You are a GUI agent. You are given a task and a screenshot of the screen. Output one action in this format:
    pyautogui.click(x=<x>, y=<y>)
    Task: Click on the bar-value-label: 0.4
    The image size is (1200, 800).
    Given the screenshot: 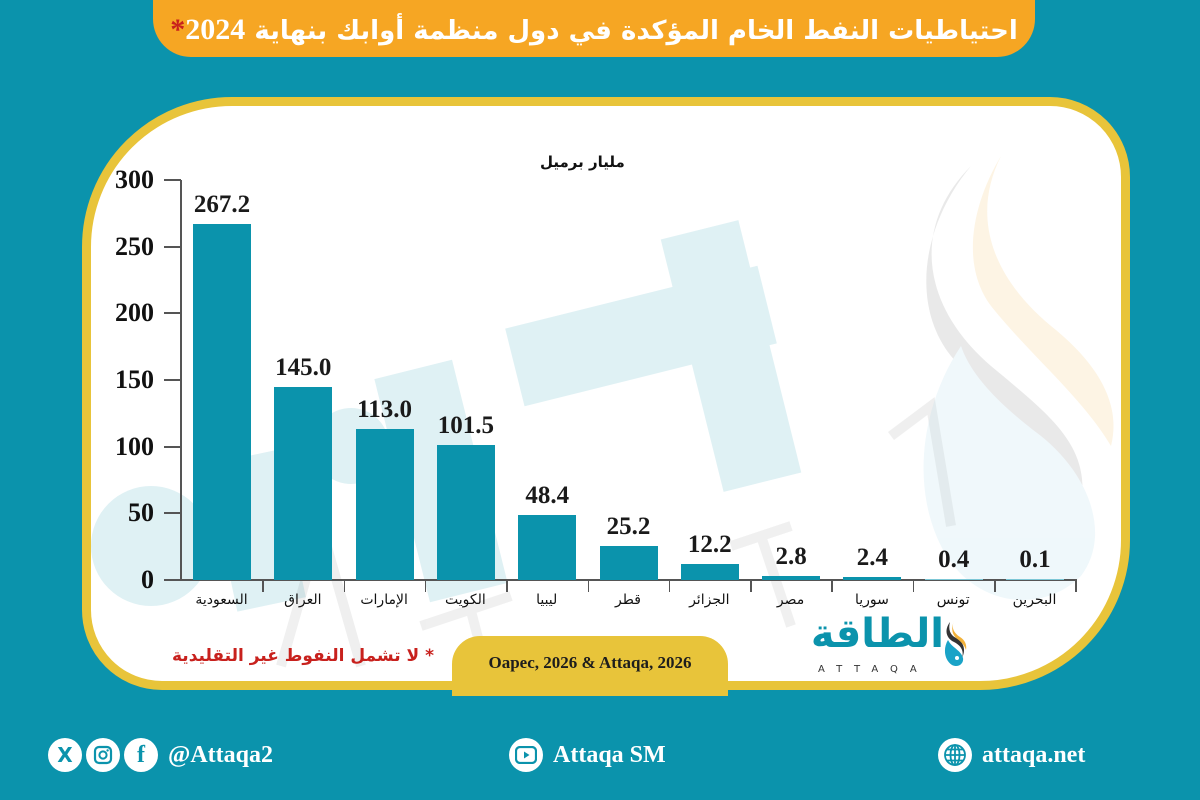 What is the action you would take?
    pyautogui.click(x=954, y=559)
    